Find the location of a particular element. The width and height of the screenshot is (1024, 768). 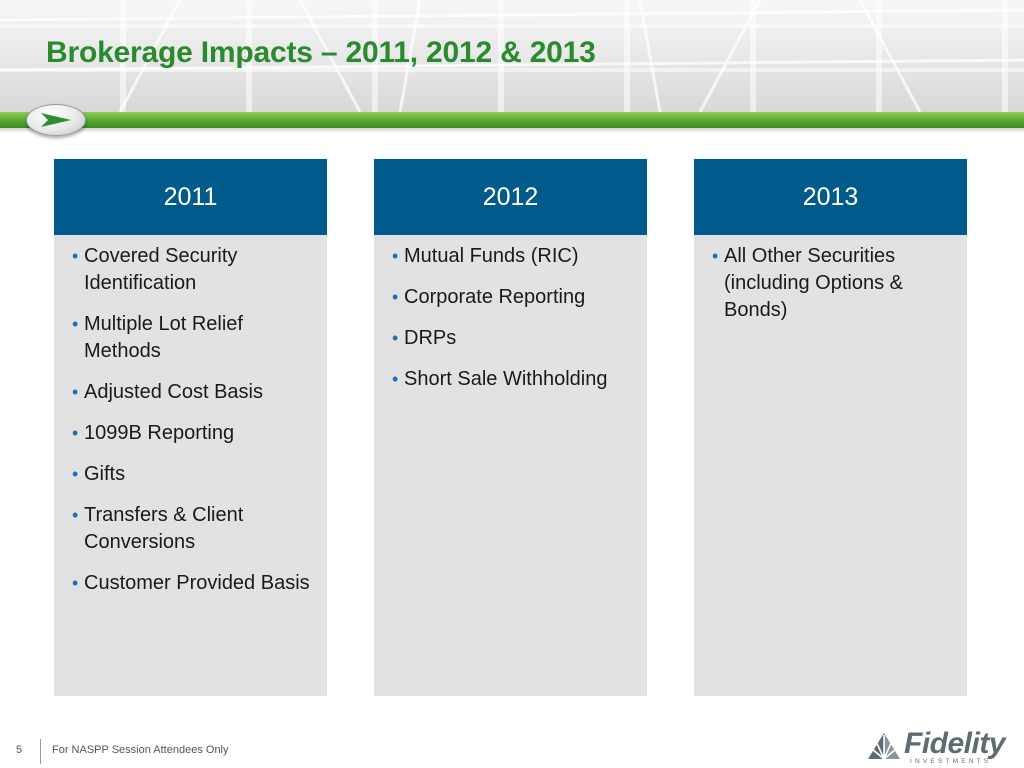

header-accent-bar is located at coordinates (512, 120).